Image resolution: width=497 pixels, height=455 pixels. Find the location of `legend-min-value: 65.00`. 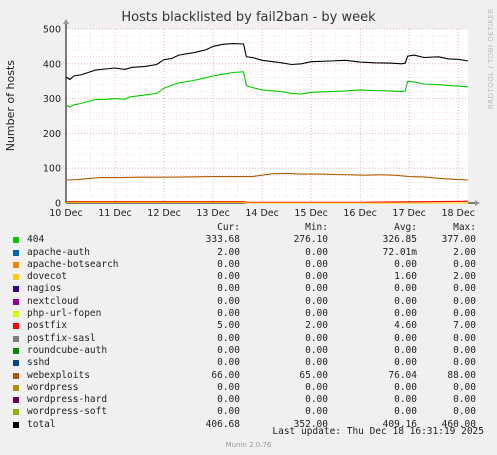

legend-min-value: 65.00 is located at coordinates (313, 375).